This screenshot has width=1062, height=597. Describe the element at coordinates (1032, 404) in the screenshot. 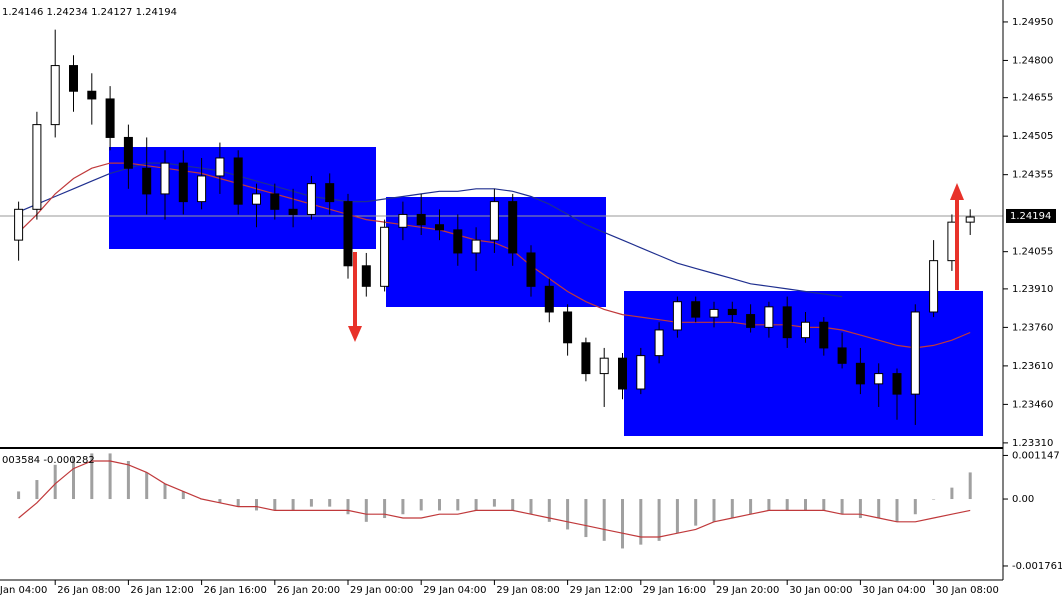

I see `y-tick-label: 1.23460` at that location.